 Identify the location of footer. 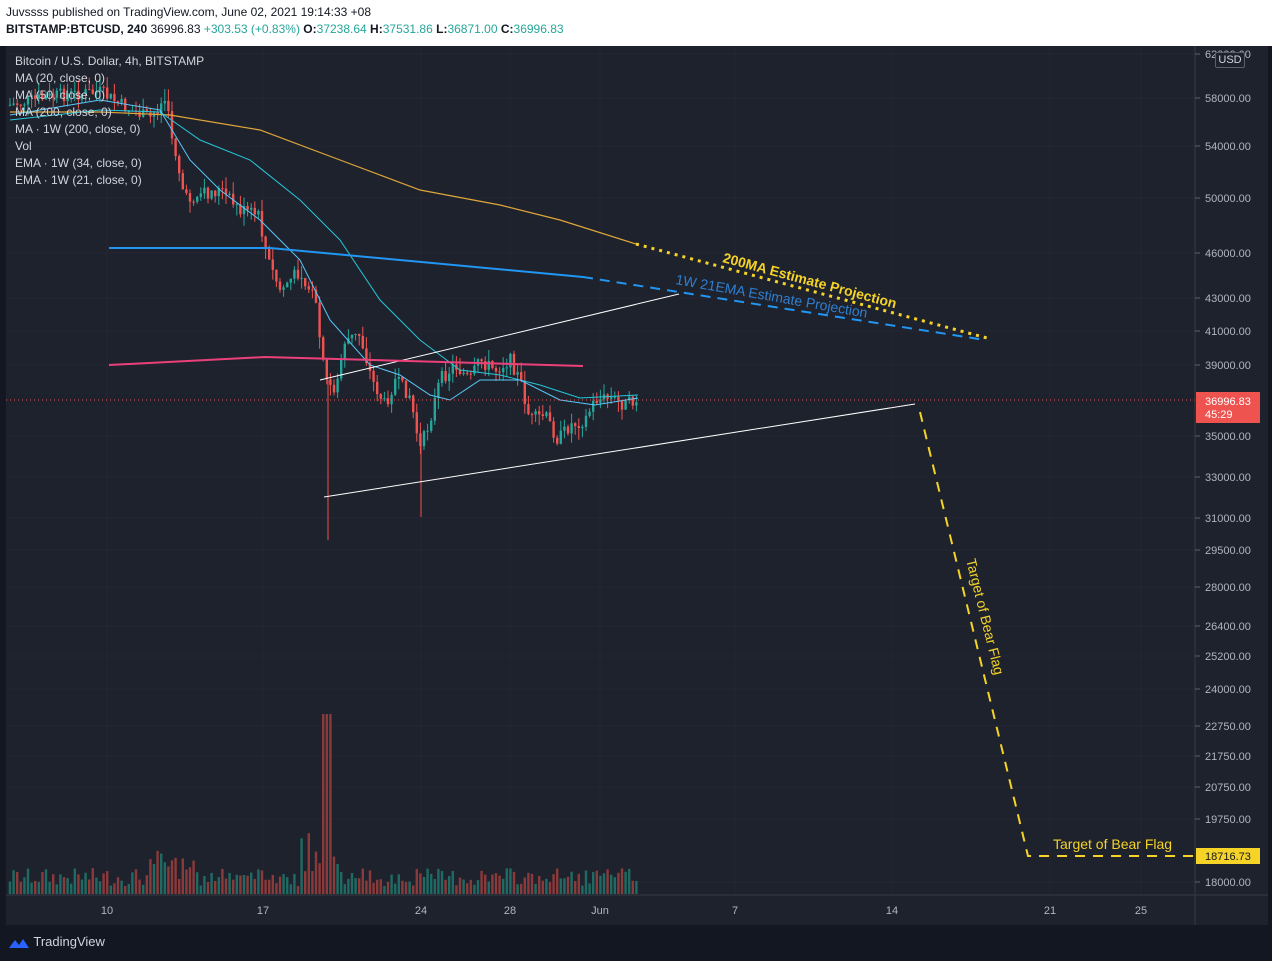
(636, 943).